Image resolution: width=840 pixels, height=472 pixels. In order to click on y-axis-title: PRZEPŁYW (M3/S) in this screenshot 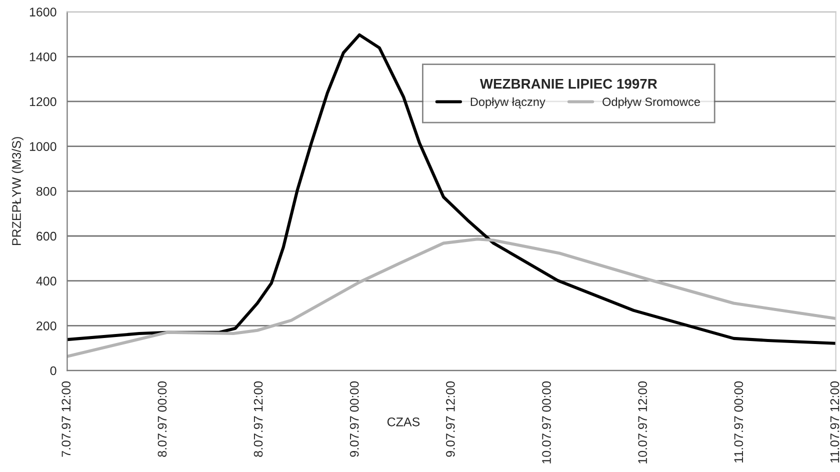, I will do `click(18, 191)`.